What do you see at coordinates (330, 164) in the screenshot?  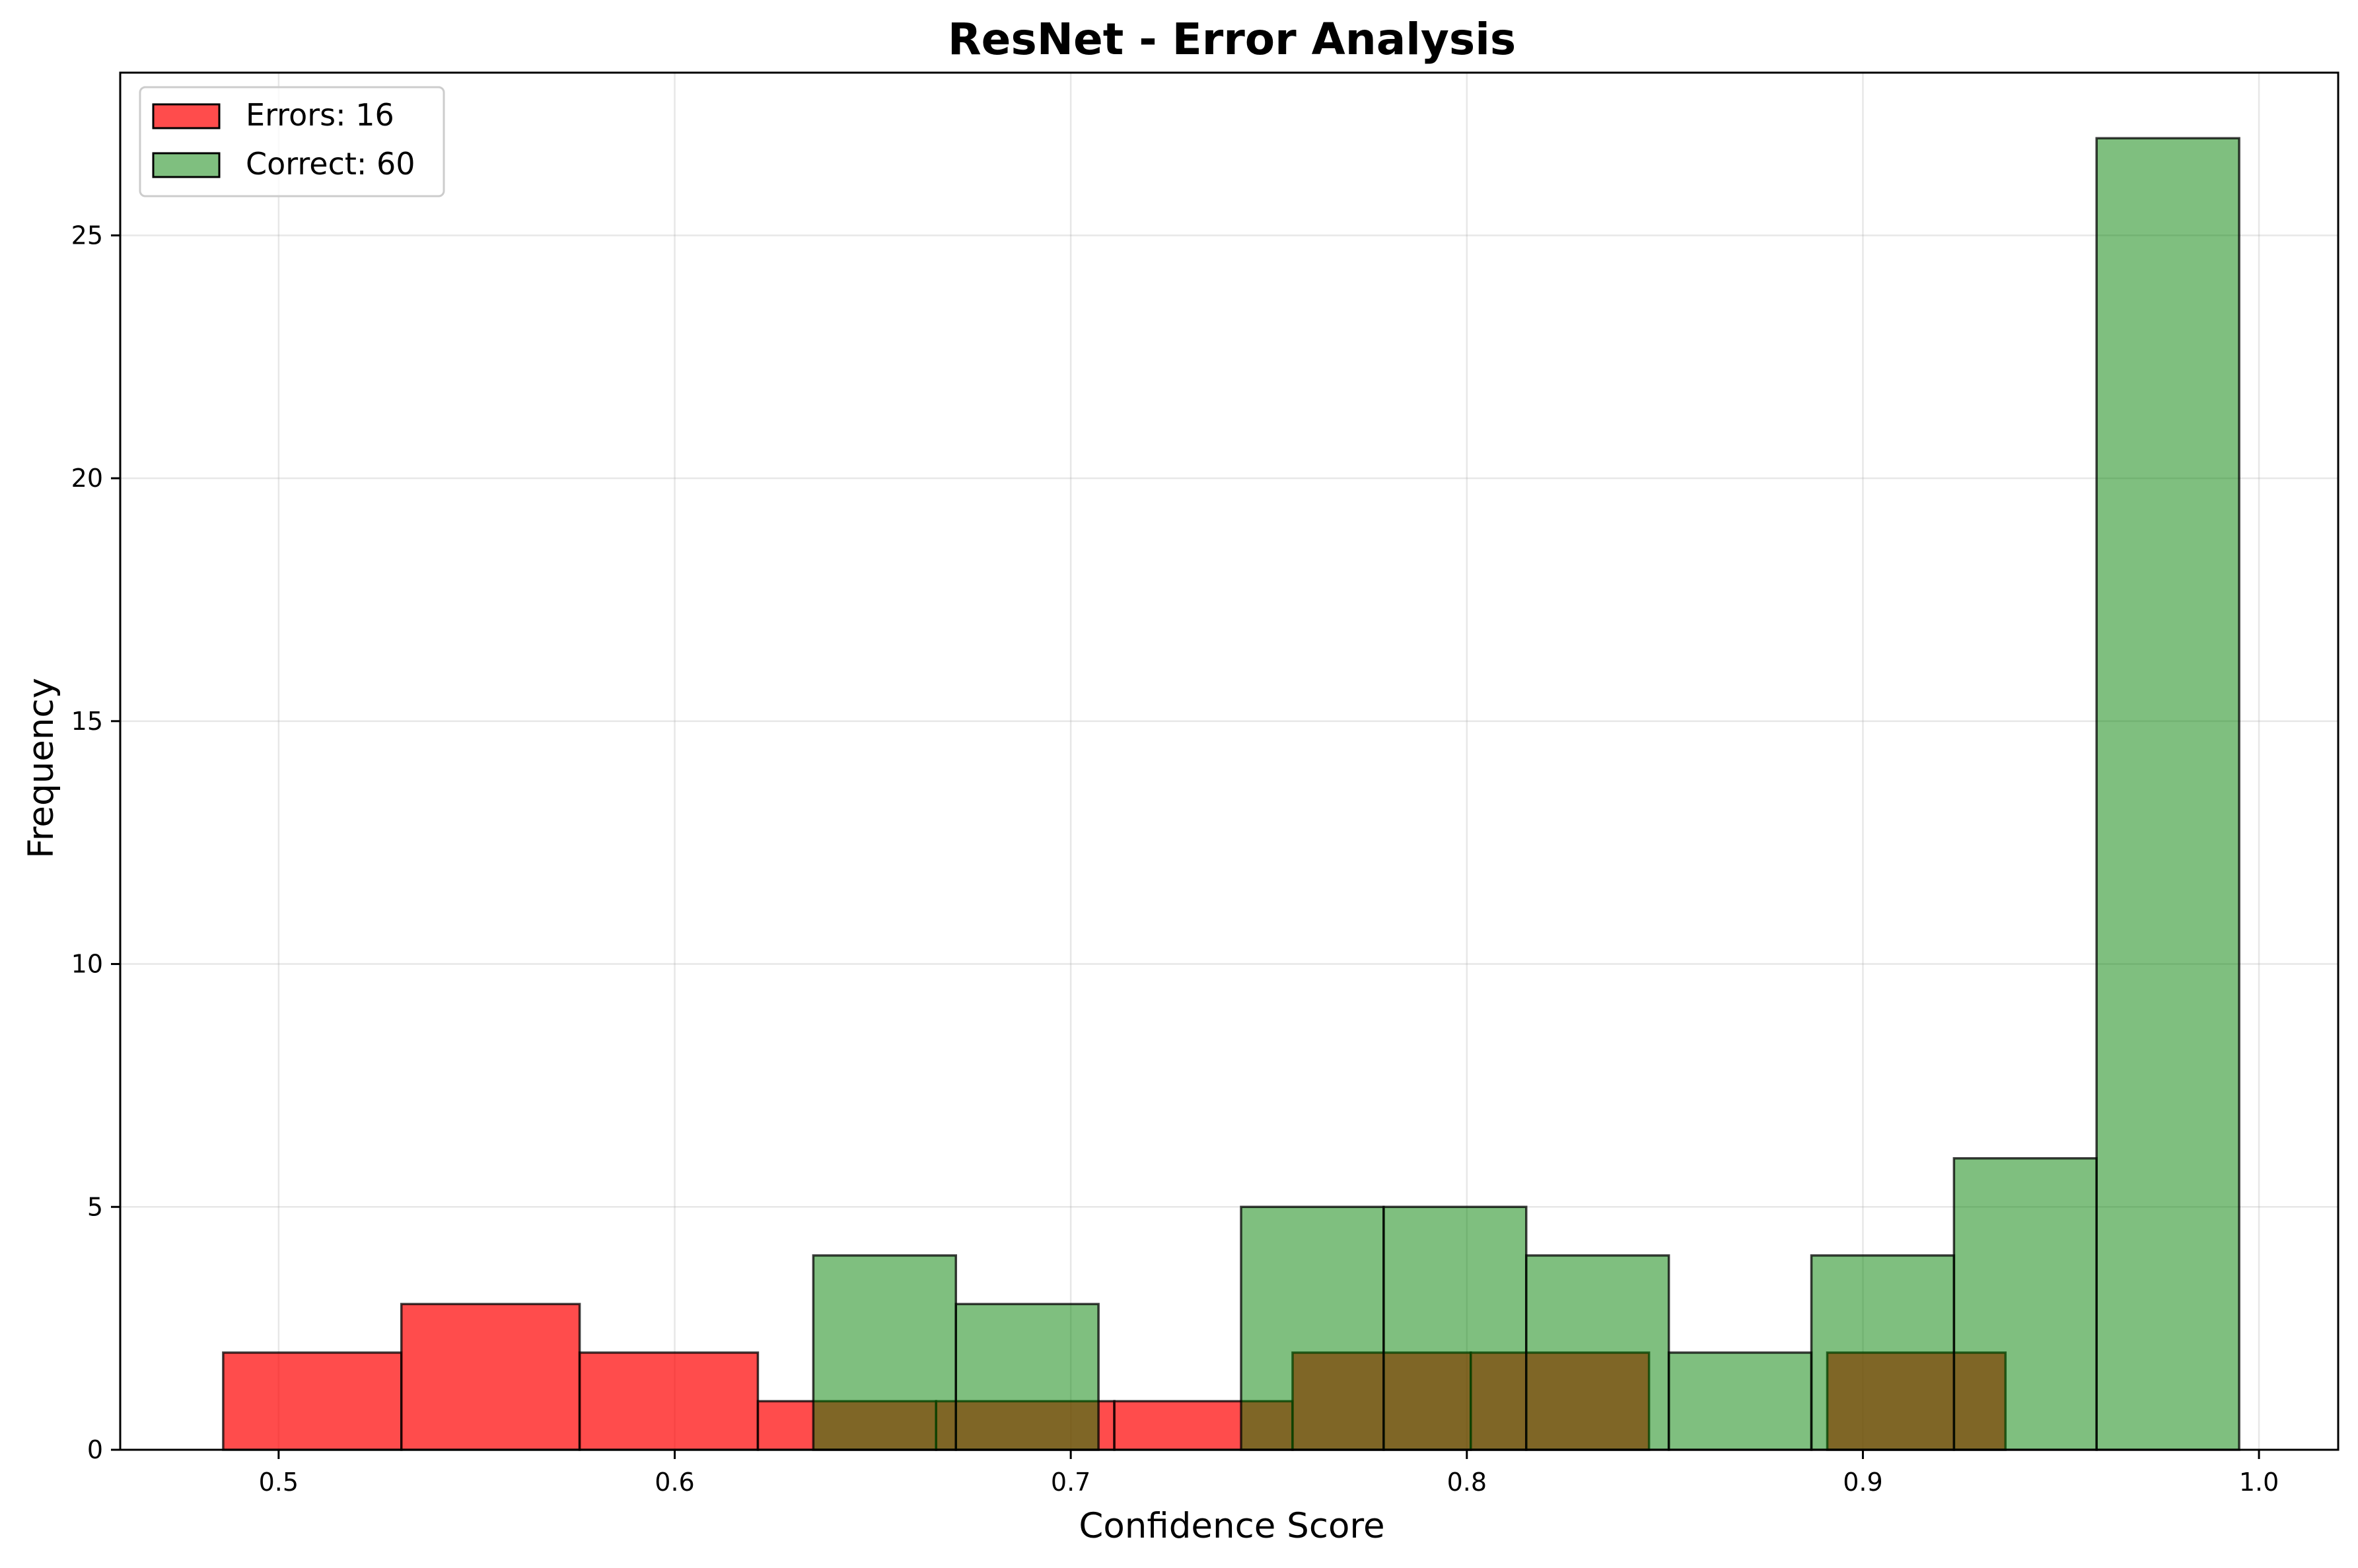 I see `legend-label-correct: Correct: 60` at bounding box center [330, 164].